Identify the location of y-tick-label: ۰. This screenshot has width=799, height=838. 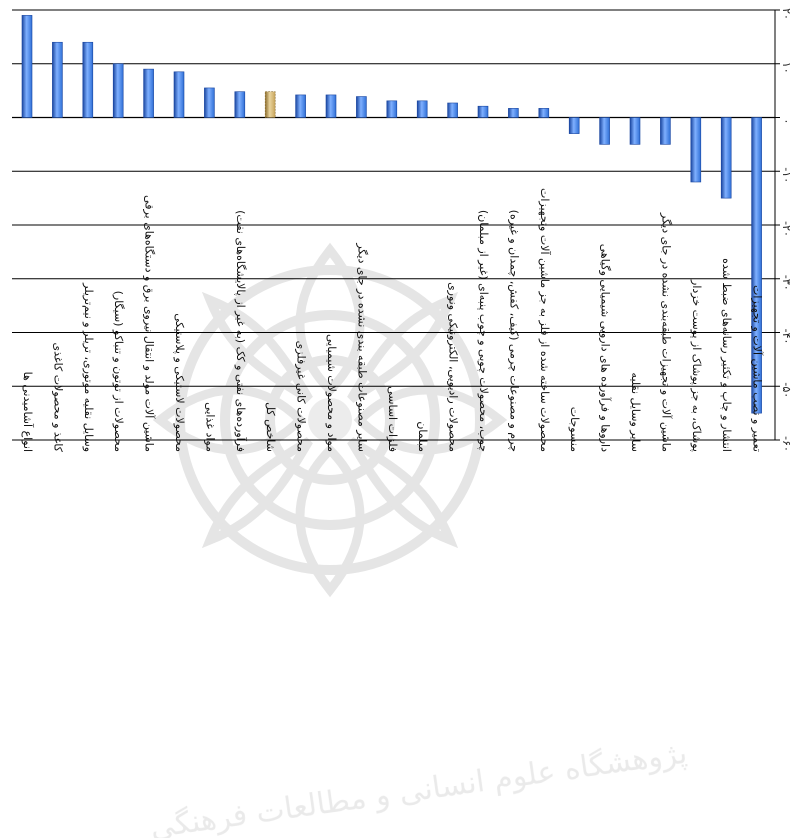
(786, 122).